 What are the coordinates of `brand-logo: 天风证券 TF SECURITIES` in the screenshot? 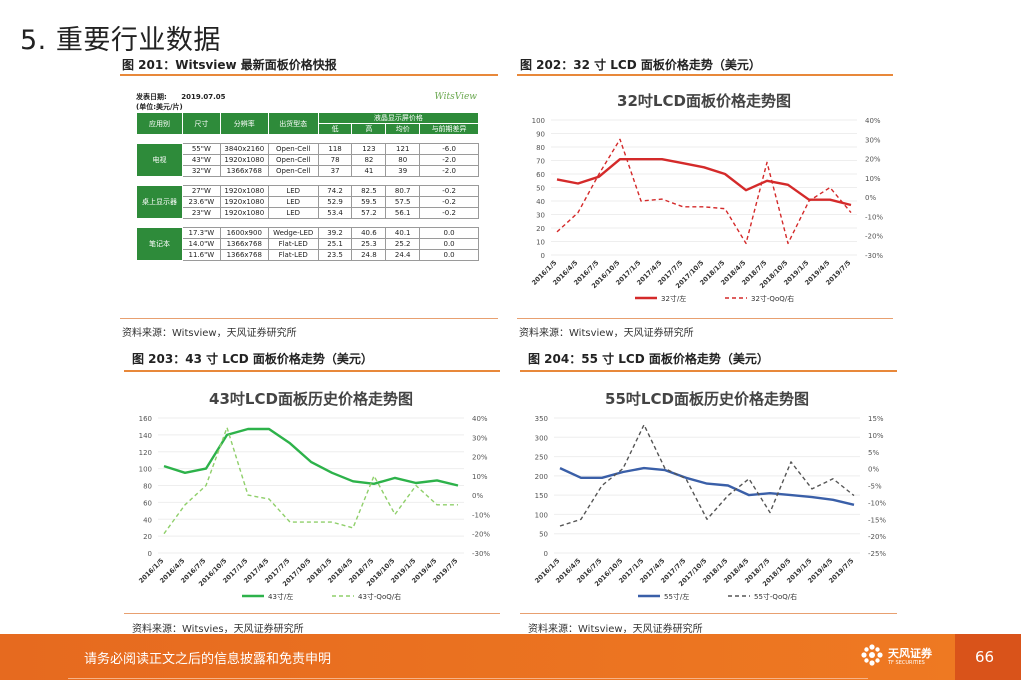 It's located at (905, 657).